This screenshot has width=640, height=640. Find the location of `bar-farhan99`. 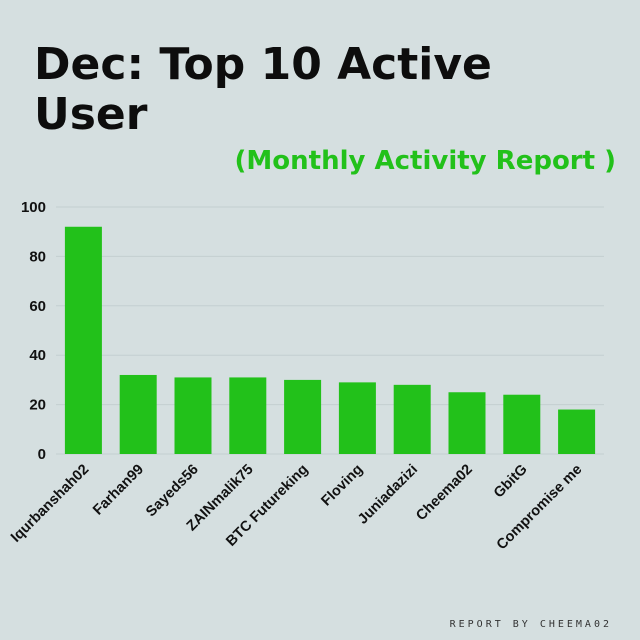

bar-farhan99 is located at coordinates (138, 414).